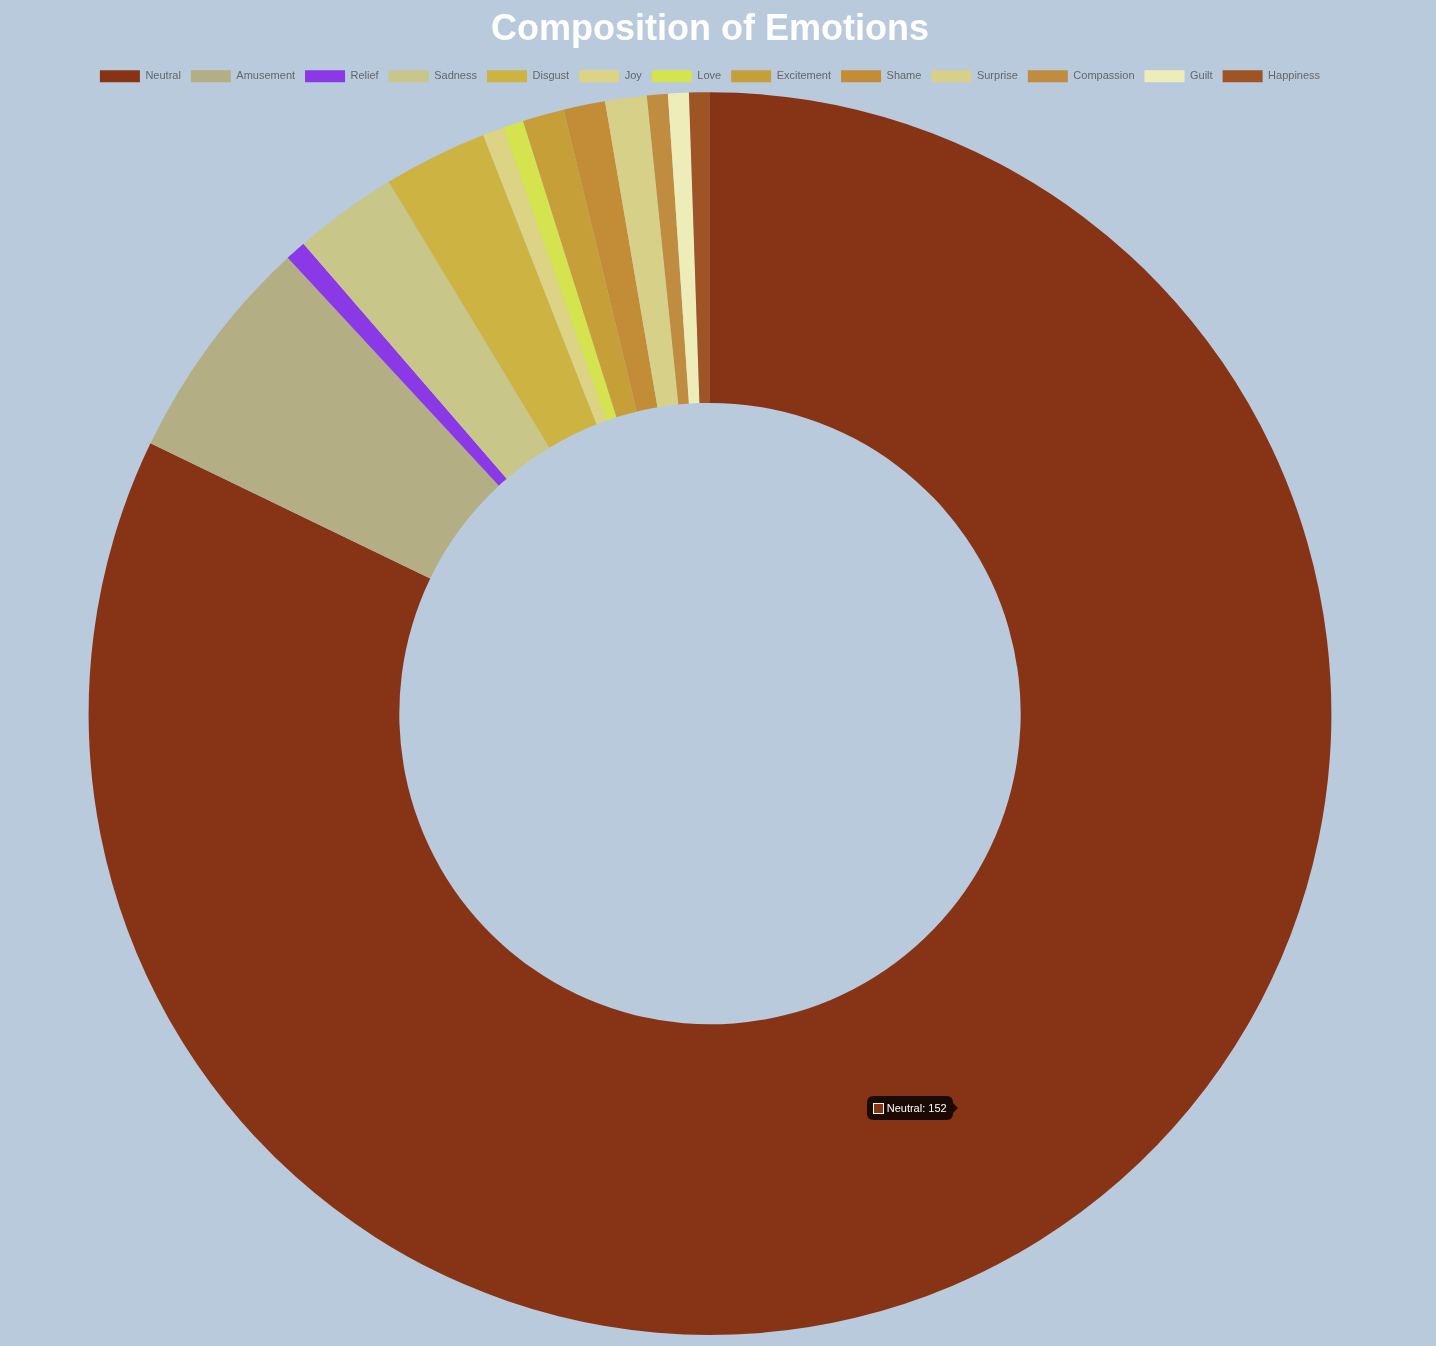  Describe the element at coordinates (709, 75) in the screenshot. I see `legend-label: Love` at that location.